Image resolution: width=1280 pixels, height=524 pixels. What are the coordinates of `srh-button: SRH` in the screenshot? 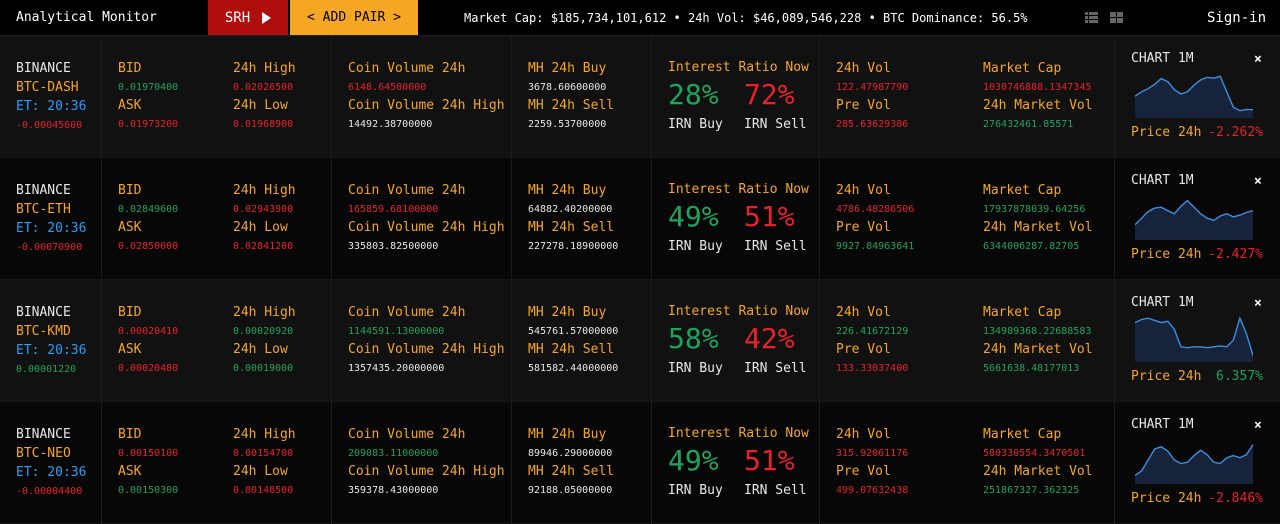 It's located at (248, 17).